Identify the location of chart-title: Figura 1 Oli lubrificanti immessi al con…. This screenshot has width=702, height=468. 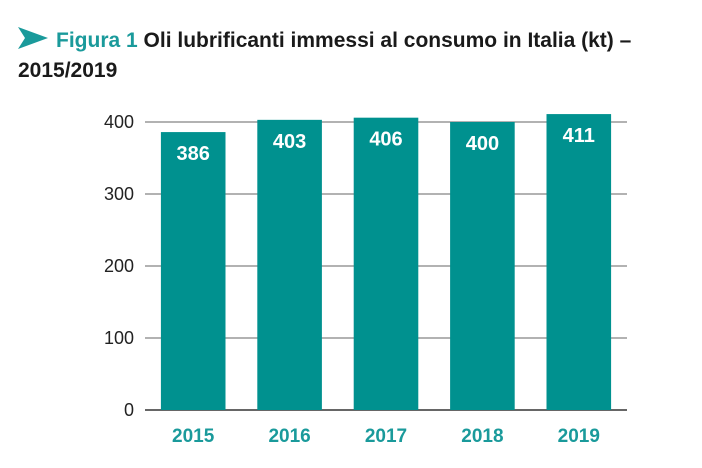
(348, 56).